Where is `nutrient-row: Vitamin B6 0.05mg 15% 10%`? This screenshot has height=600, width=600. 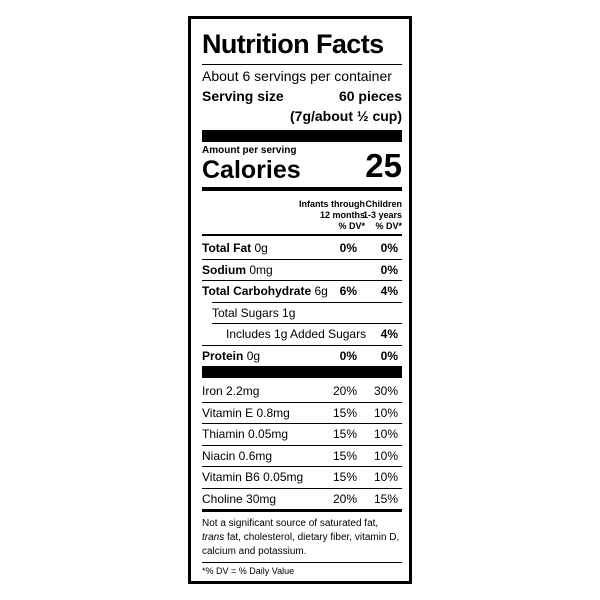
nutrient-row: Vitamin B6 0.05mg 15% 10% is located at coordinates (302, 477).